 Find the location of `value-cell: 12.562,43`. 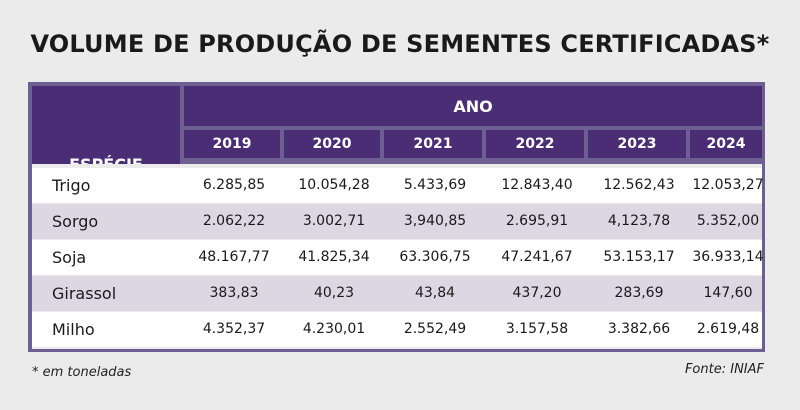

value-cell: 12.562,43 is located at coordinates (639, 185).